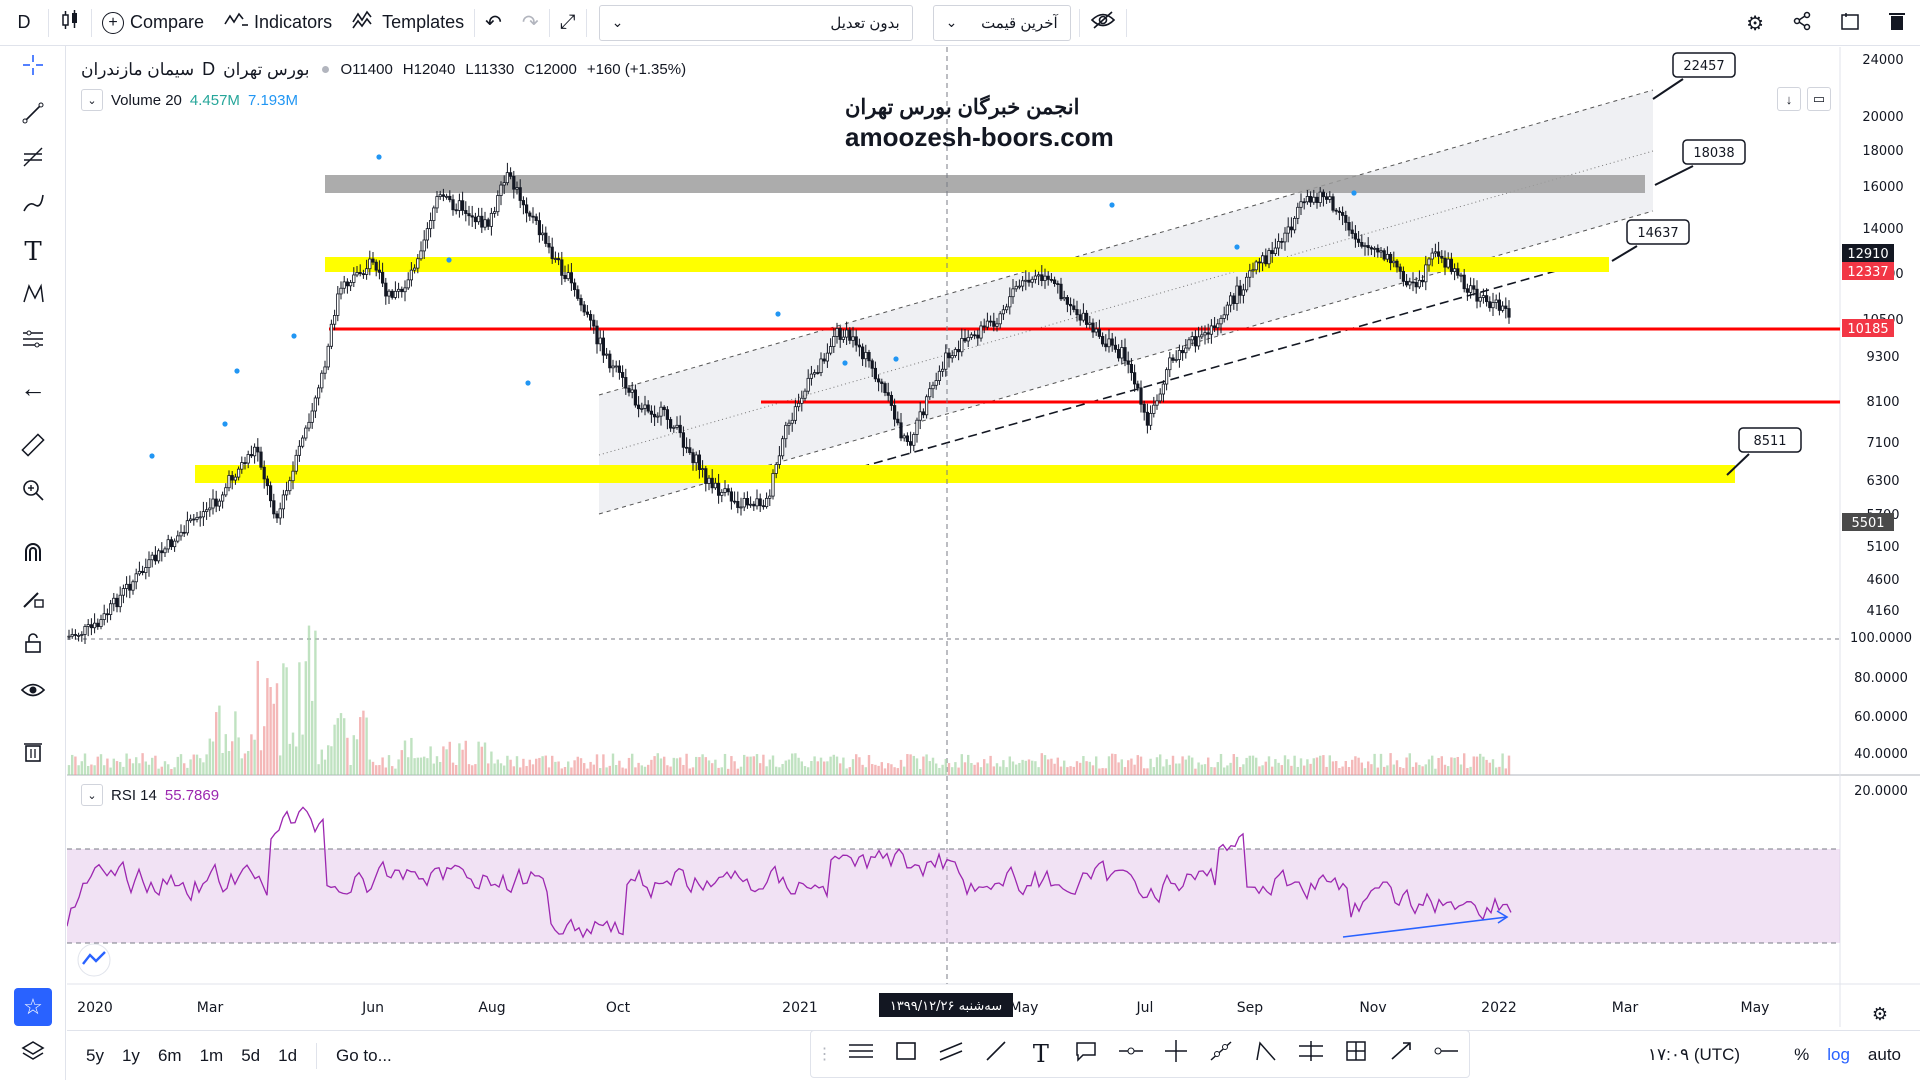  Describe the element at coordinates (33, 297) in the screenshot. I see `pattern-tool` at that location.